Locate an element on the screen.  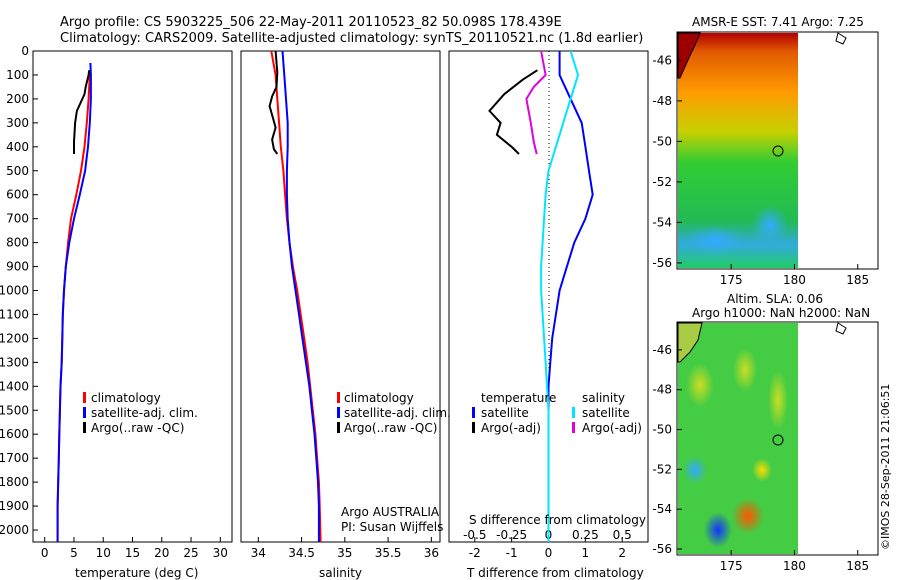
legend-swatch-climatology is located at coordinates (338, 397).